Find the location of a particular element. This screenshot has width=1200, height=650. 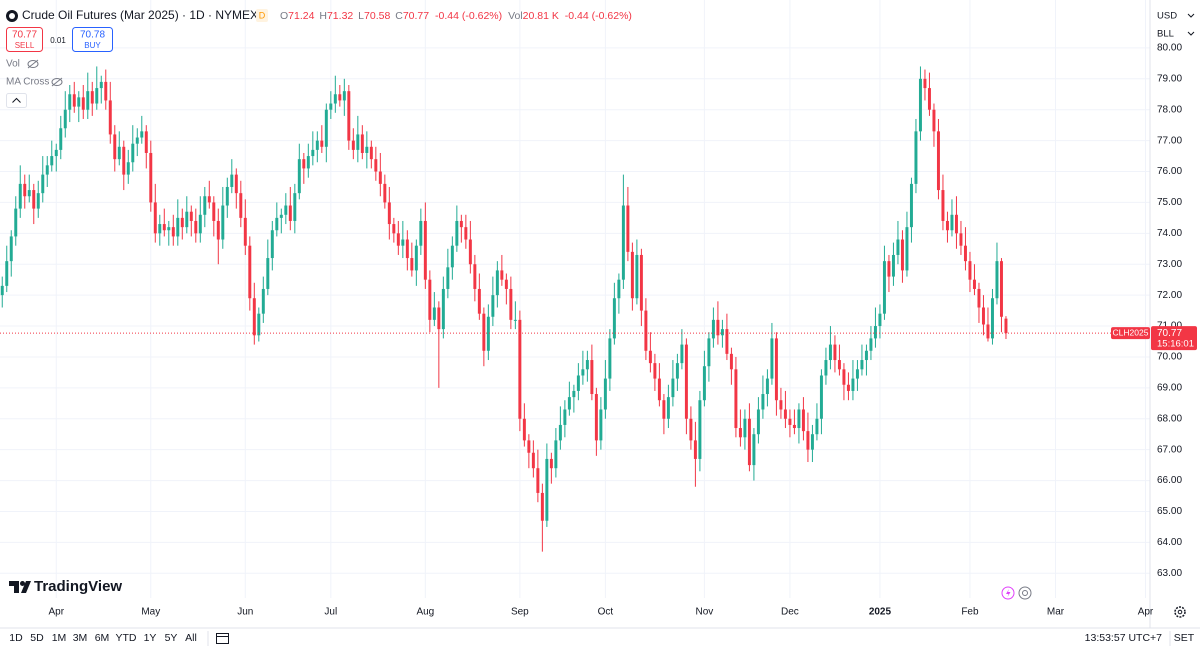

settings-icon is located at coordinates (1180, 612).